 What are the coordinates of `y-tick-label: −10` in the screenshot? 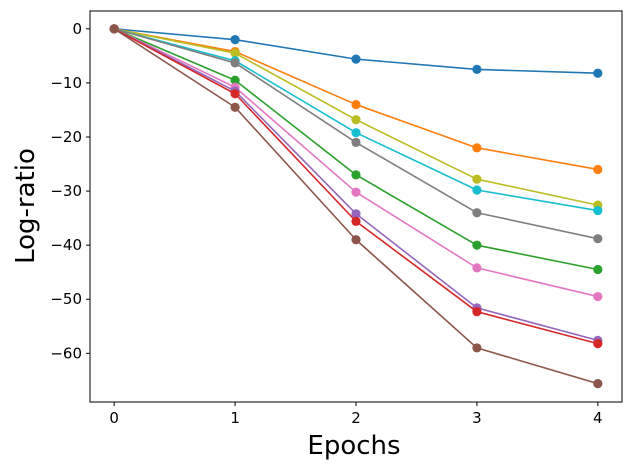 It's located at (66, 83).